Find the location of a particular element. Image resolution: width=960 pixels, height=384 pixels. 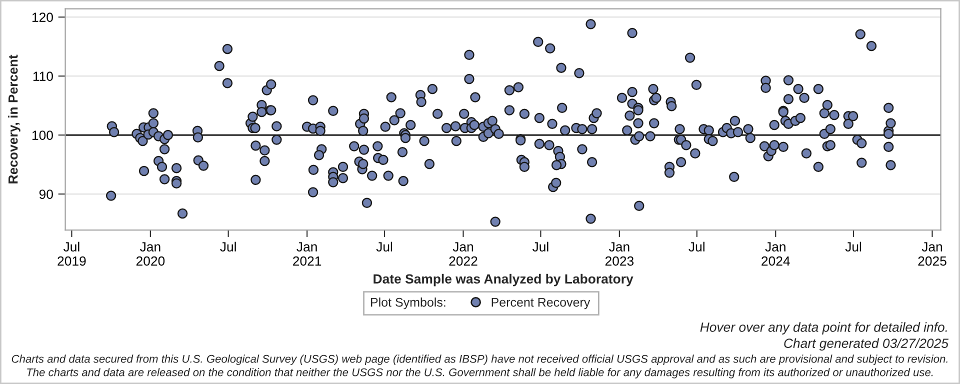

y-tick-label: 90 is located at coordinates (46, 194).